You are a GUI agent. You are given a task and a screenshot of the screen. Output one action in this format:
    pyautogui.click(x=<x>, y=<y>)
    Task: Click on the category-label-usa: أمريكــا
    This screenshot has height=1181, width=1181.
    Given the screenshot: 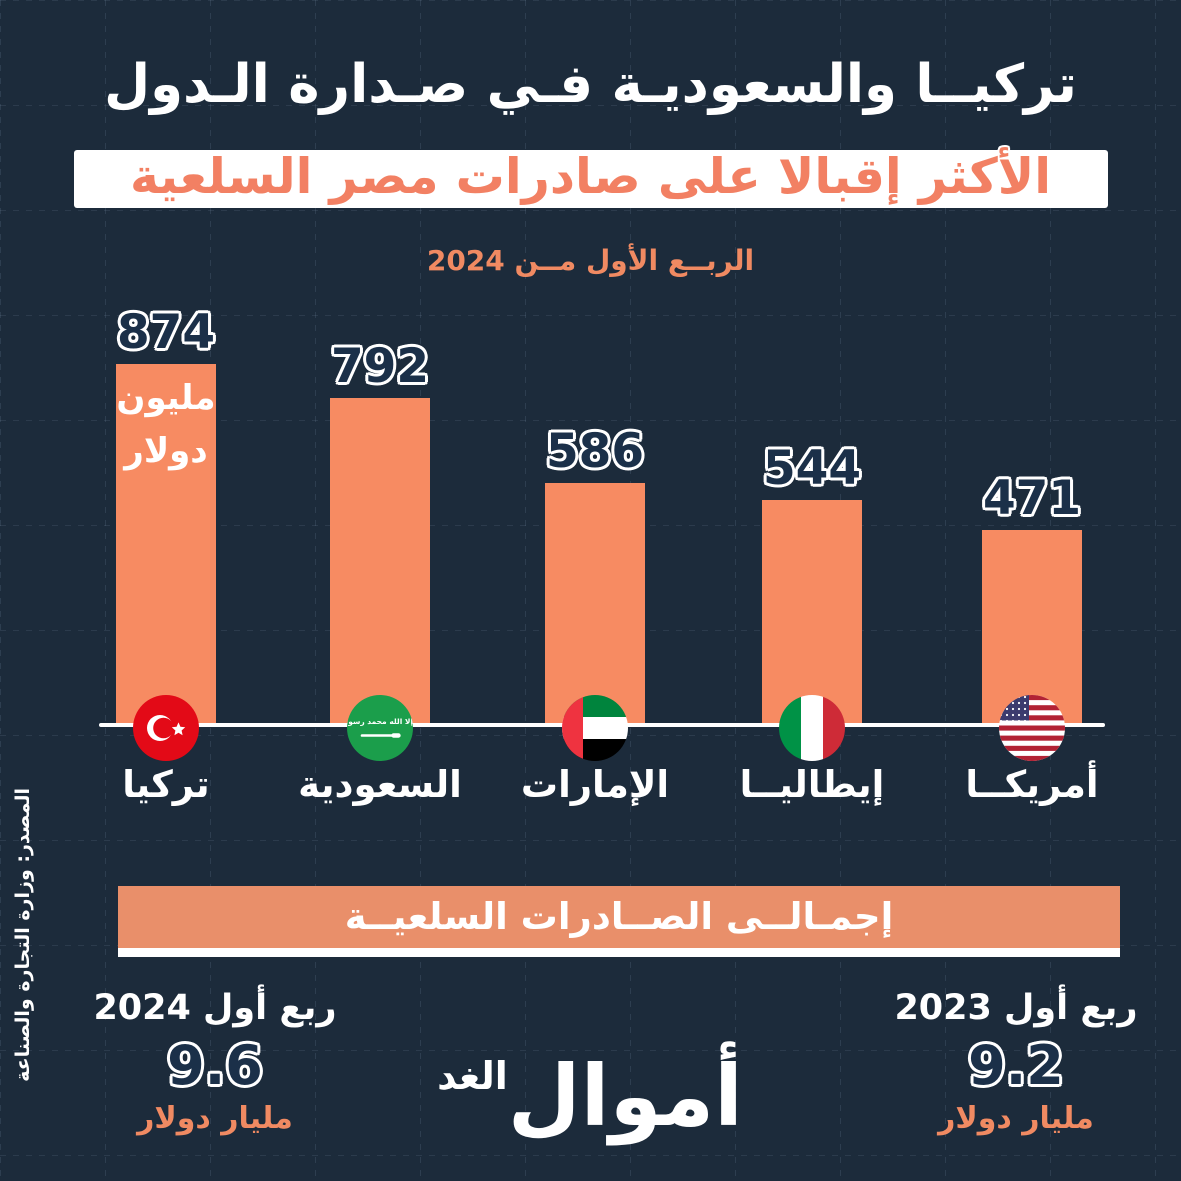 What is the action you would take?
    pyautogui.click(x=1032, y=784)
    